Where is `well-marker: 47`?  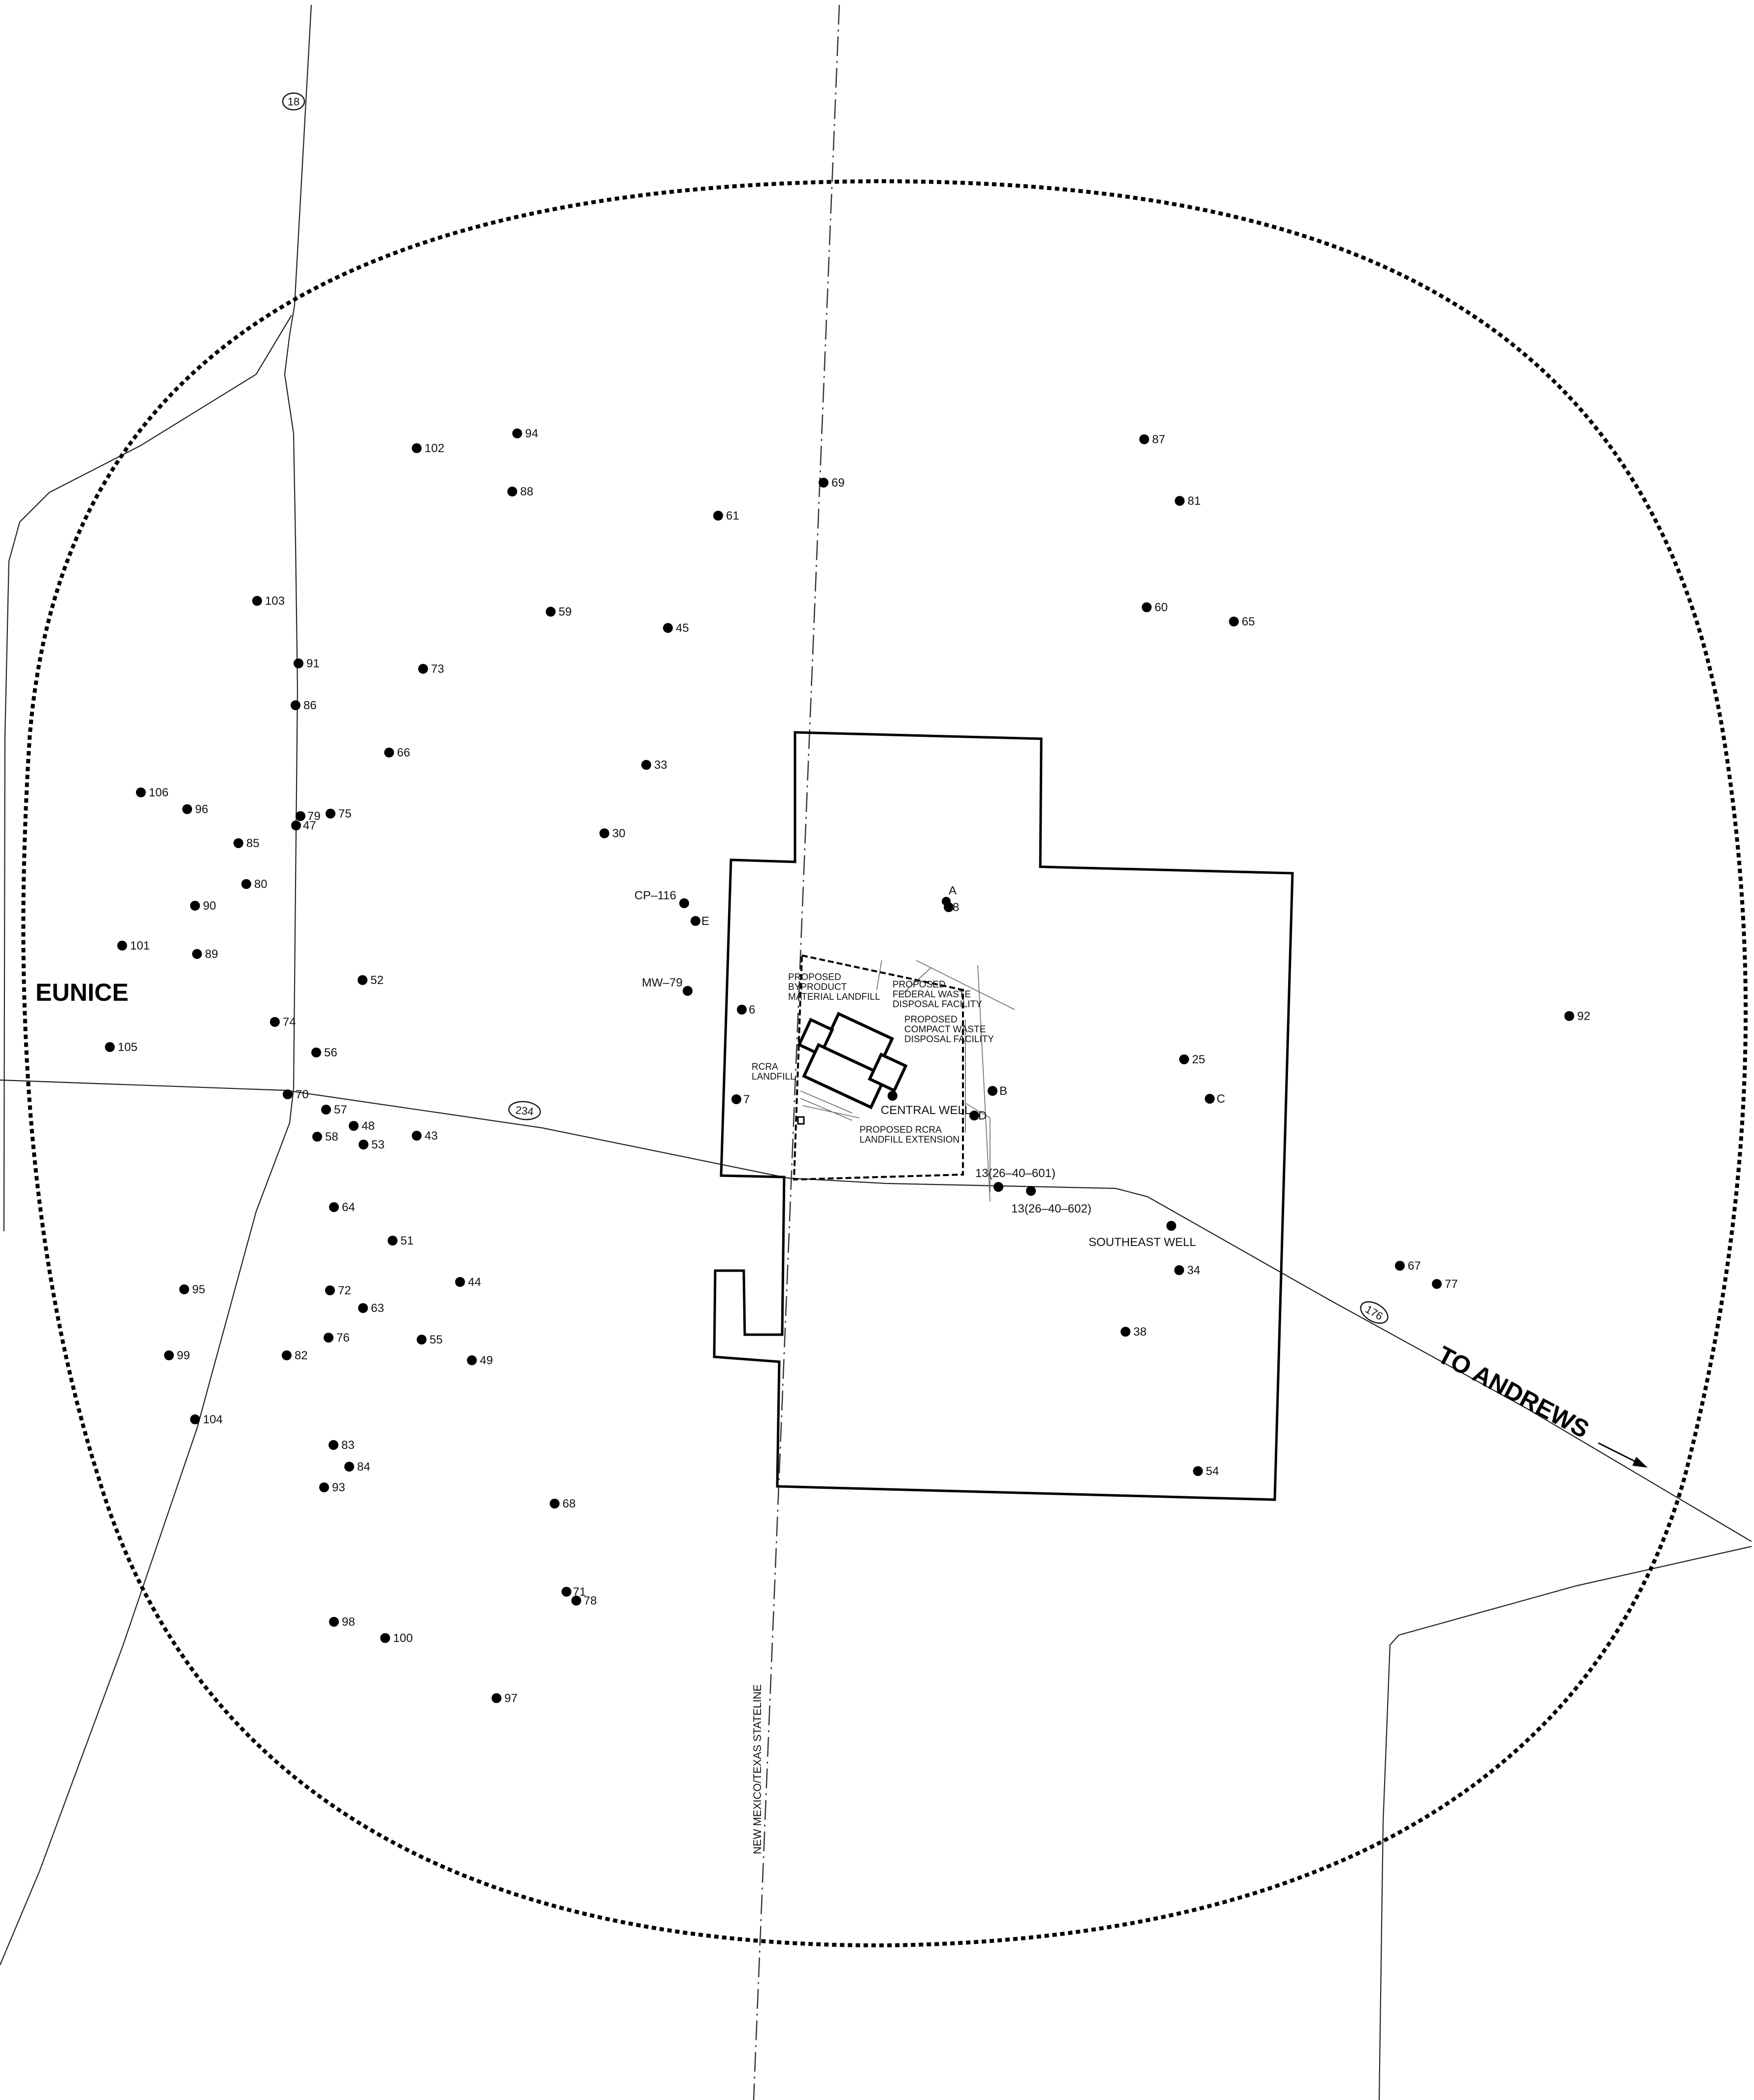 well-marker: 47 is located at coordinates (303, 825).